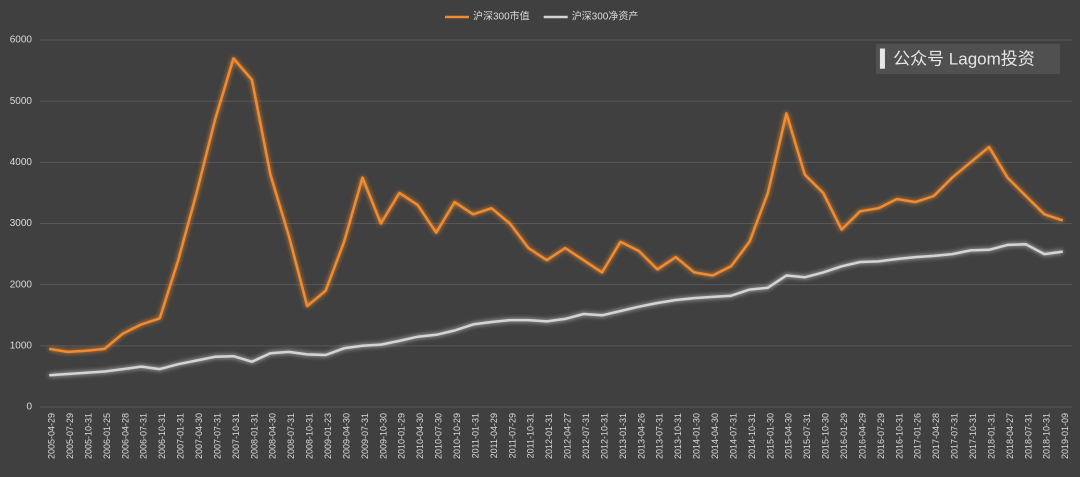 The height and width of the screenshot is (477, 1080). What do you see at coordinates (328, 436) in the screenshot?
I see `x-tick-label: 2009-01-23` at bounding box center [328, 436].